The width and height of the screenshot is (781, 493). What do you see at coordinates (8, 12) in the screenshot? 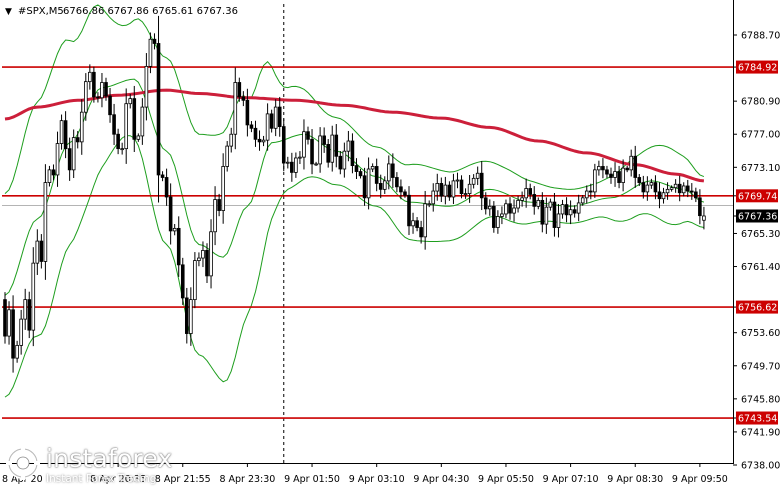
I see `chart-menu-arrow-icon: ▼` at bounding box center [8, 12].